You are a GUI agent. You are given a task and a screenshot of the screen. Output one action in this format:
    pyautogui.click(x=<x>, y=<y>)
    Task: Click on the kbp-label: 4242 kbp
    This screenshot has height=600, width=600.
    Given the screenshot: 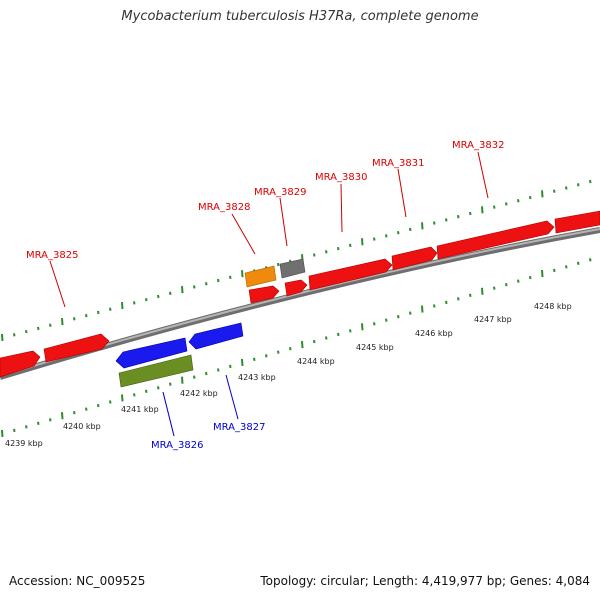 What is the action you would take?
    pyautogui.click(x=199, y=393)
    